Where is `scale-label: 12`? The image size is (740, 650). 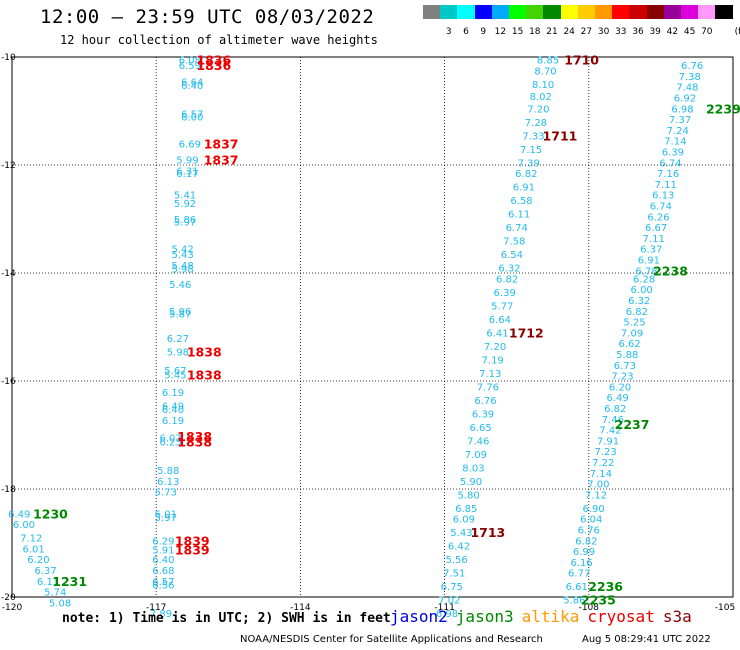 scale-label: 12 is located at coordinates (500, 32).